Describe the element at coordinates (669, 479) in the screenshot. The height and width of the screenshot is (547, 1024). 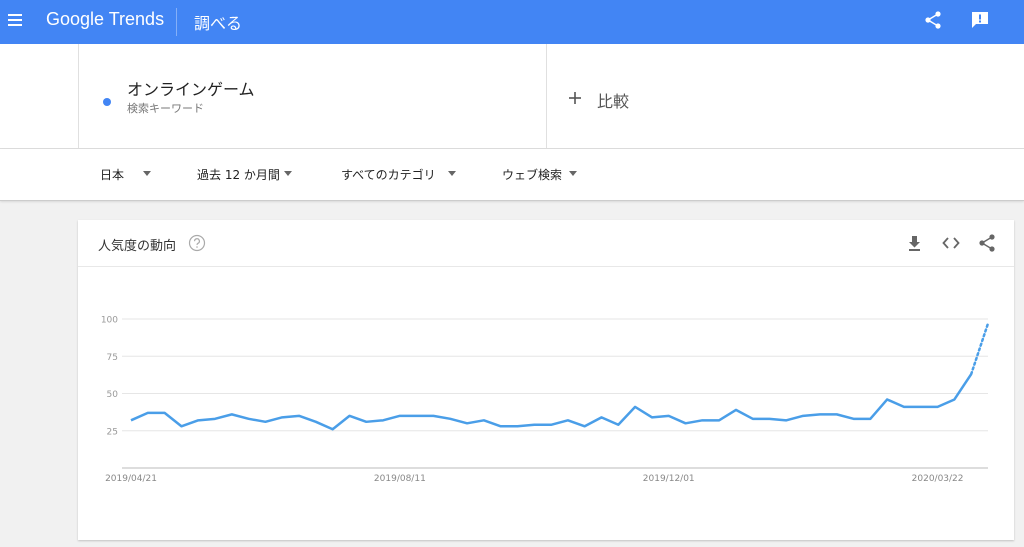
I see `x-tick-label: 2019/12/01` at that location.